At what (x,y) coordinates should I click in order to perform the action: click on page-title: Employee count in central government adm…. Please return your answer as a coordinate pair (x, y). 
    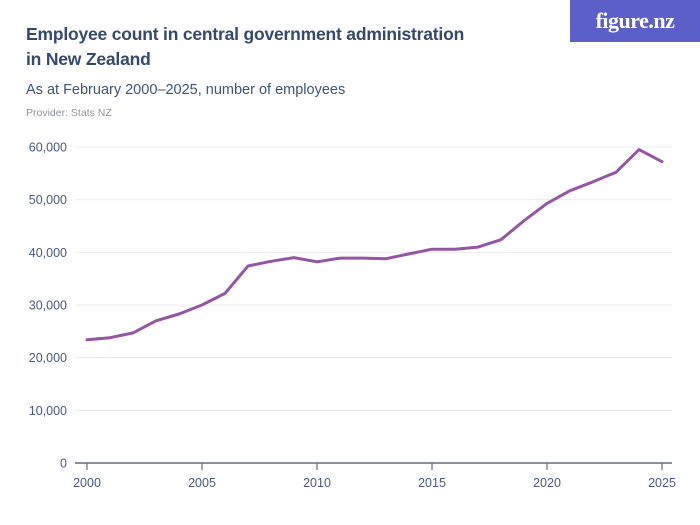
    Looking at the image, I should click on (286, 47).